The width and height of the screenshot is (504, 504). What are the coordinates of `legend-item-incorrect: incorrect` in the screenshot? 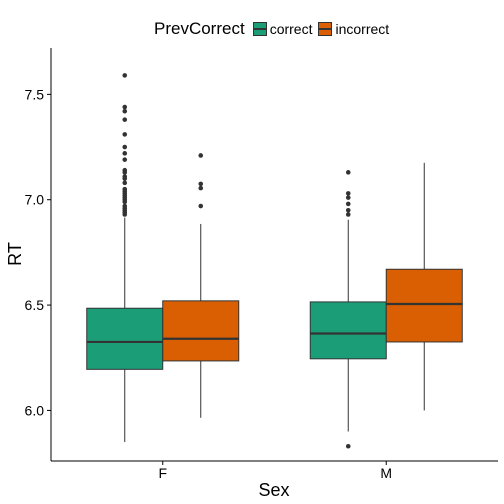 It's located at (353, 29).